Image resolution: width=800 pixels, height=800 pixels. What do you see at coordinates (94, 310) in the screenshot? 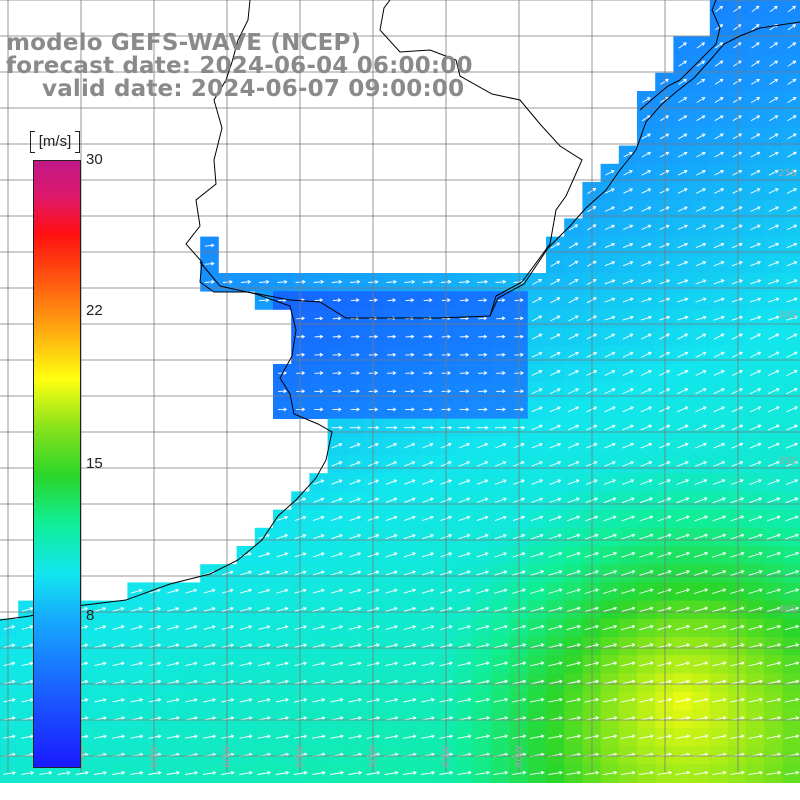
I see `colorbar-tick-label: 22` at bounding box center [94, 310].